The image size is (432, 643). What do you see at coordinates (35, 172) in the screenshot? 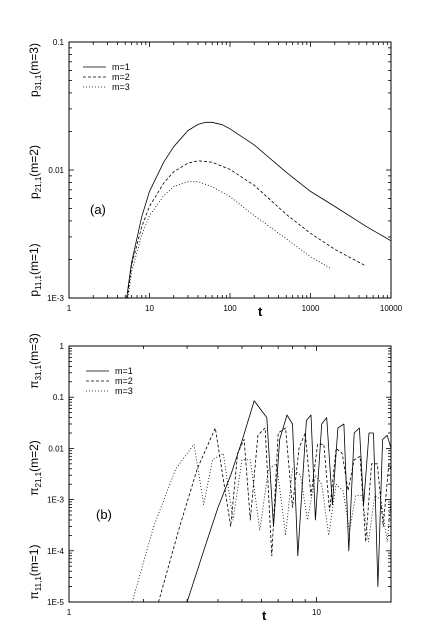
I see `y-axis-label-2: p21,1(m=2)` at bounding box center [35, 172].